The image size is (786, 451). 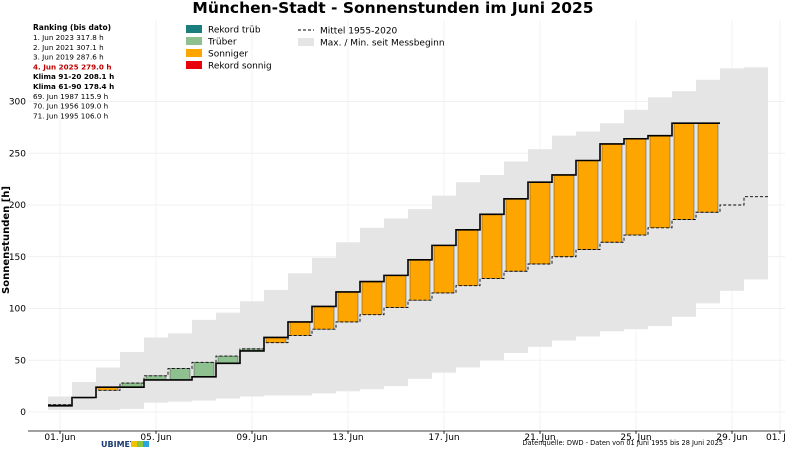 I want to click on ranking-entry: Klima 91-20 208.1 h, so click(x=73, y=76).